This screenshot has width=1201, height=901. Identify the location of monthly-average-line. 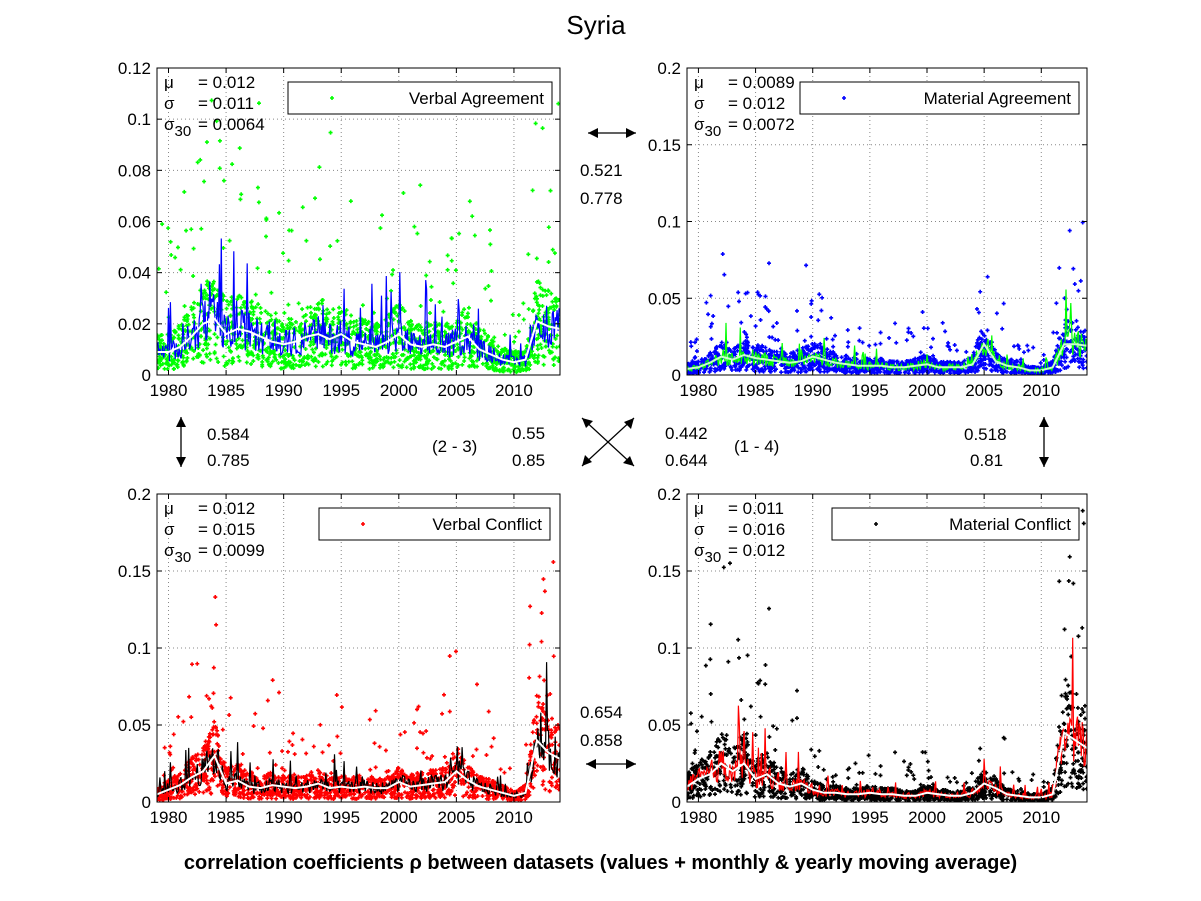
(358, 302).